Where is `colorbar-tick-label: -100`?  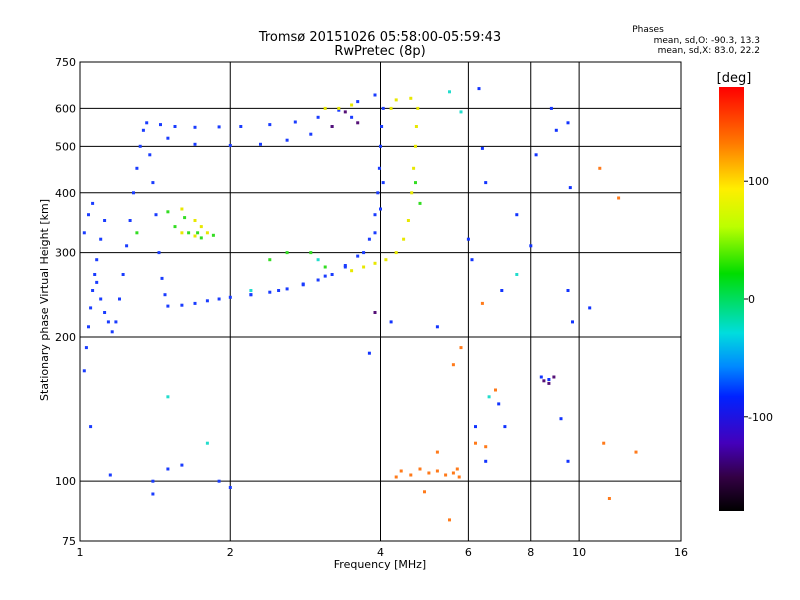
colorbar-tick-label: -100 is located at coordinates (760, 417).